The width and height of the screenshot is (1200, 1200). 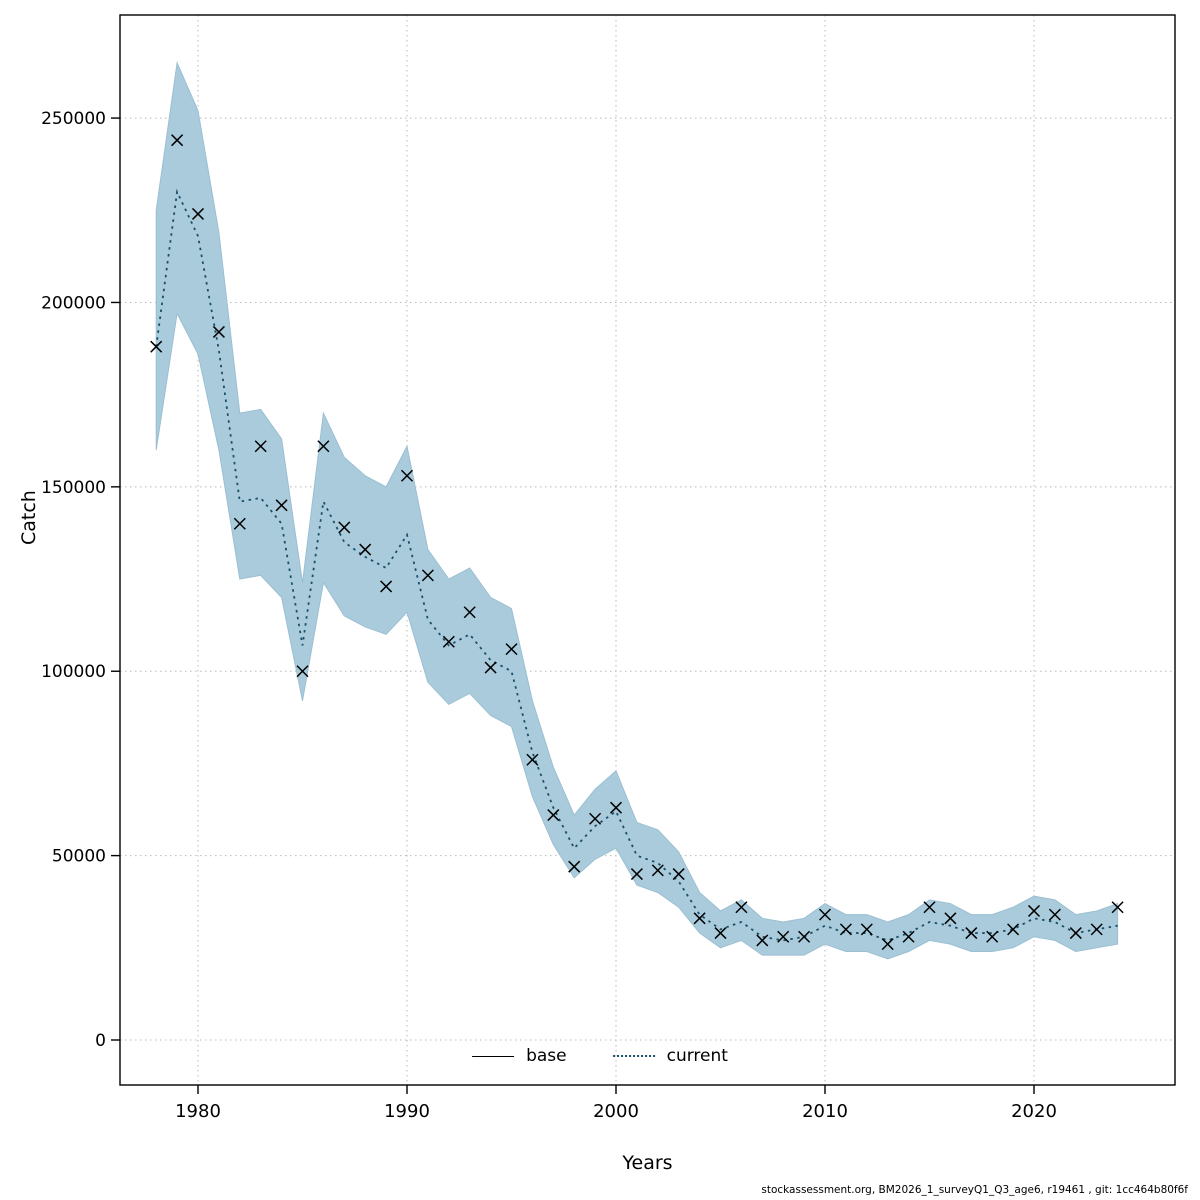 What do you see at coordinates (73, 119) in the screenshot?
I see `y-tick-label: 250000` at bounding box center [73, 119].